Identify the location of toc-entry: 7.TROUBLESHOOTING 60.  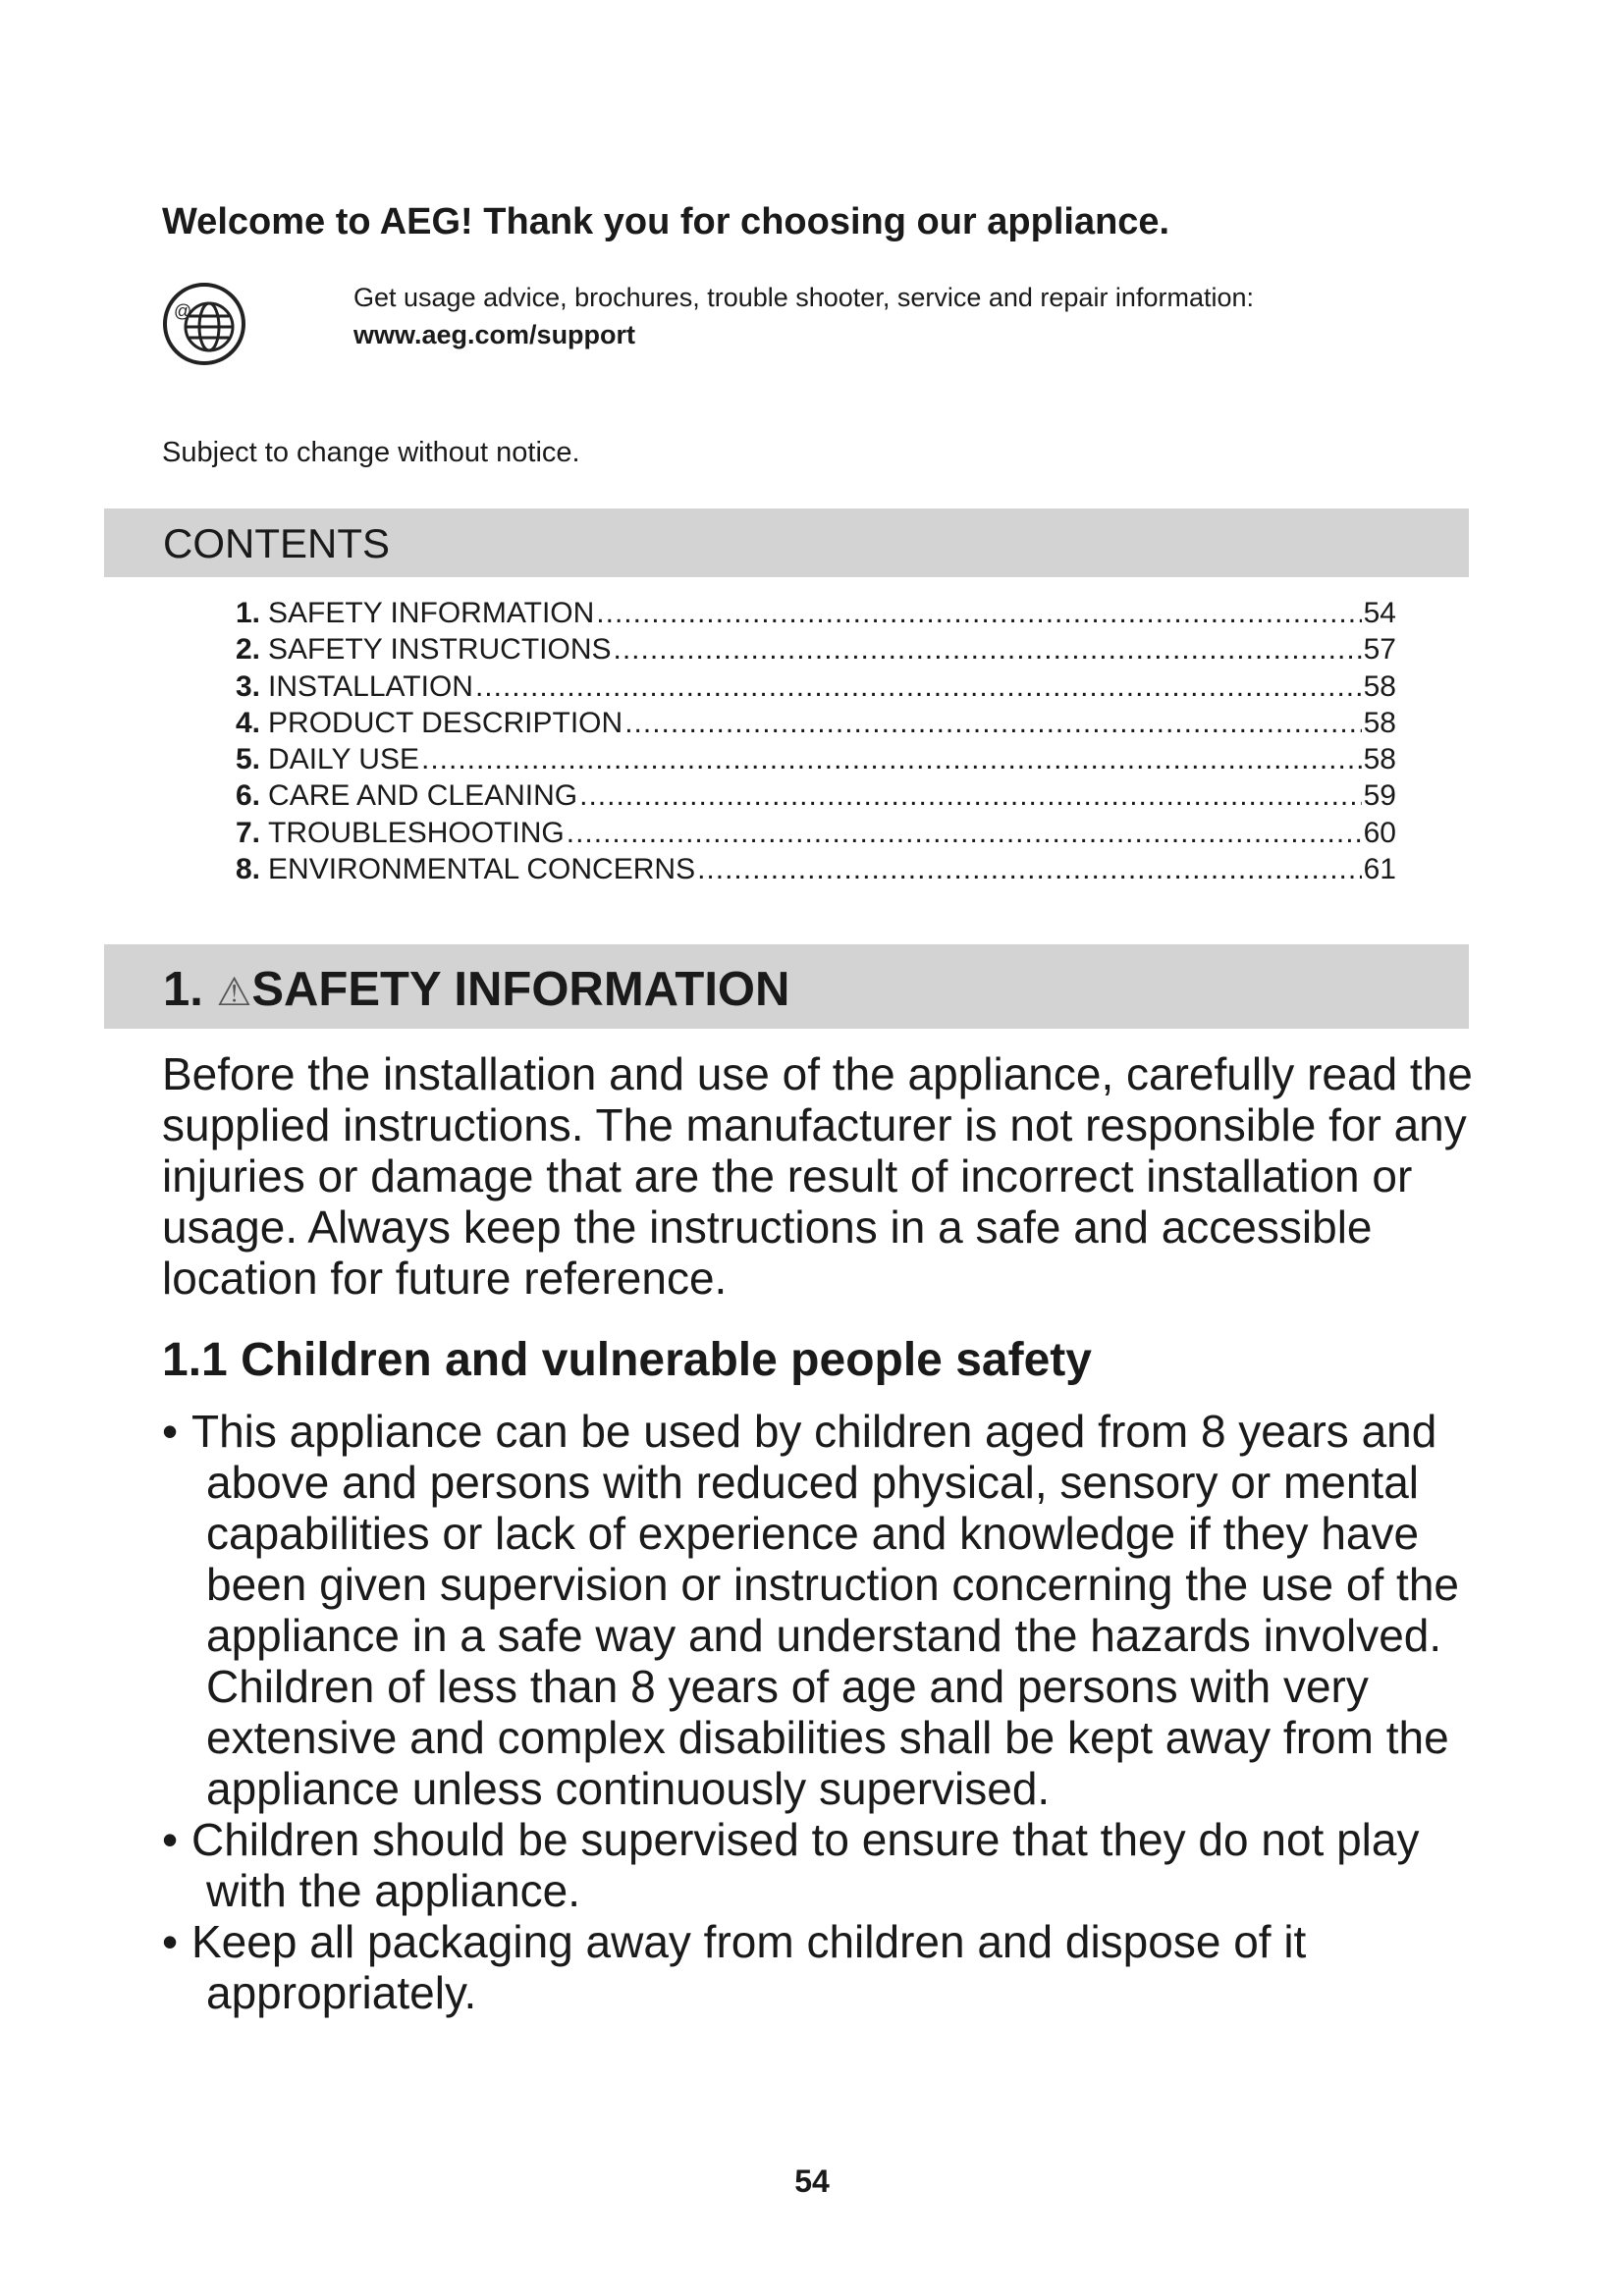
(816, 833).